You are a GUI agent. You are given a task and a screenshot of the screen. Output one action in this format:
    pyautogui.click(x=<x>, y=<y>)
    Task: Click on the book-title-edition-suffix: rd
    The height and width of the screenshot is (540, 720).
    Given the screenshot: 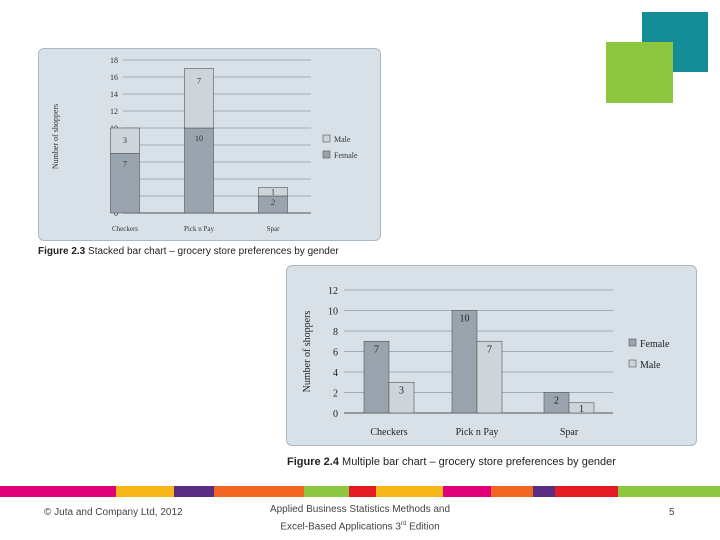 What is the action you would take?
    pyautogui.click(x=403, y=524)
    